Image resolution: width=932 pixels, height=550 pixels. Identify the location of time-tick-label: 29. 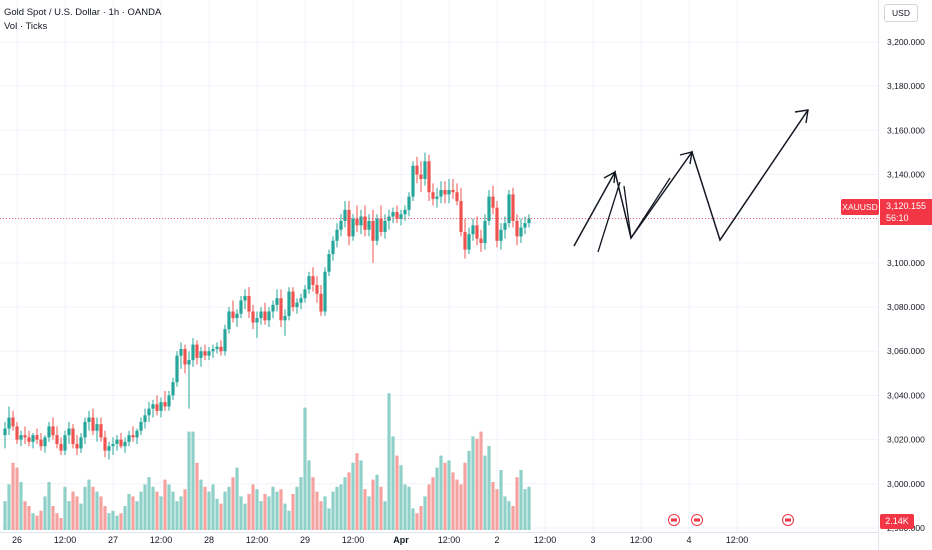
(305, 540).